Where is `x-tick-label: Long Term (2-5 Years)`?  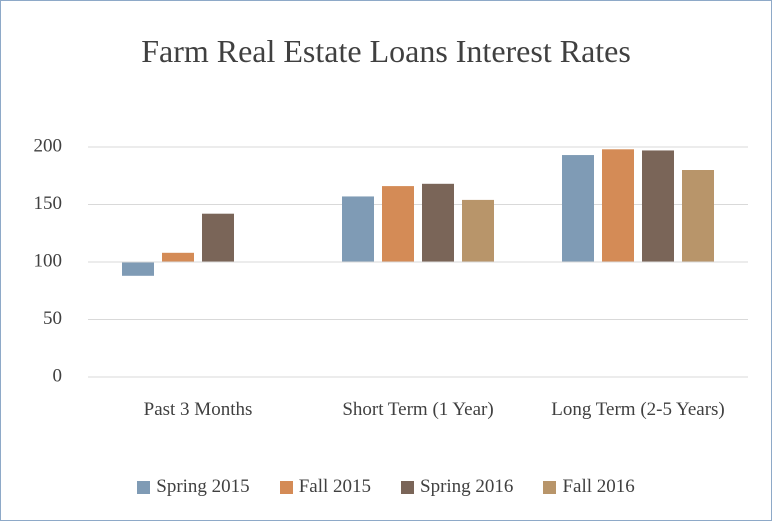
x-tick-label: Long Term (2-5 Years) is located at coordinates (638, 409).